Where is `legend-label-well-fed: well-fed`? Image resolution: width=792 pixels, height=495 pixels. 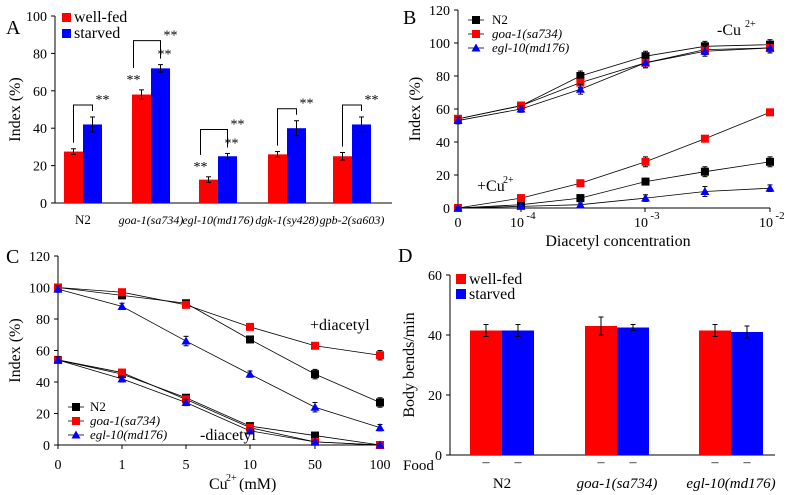 legend-label-well-fed: well-fed is located at coordinates (495, 279).